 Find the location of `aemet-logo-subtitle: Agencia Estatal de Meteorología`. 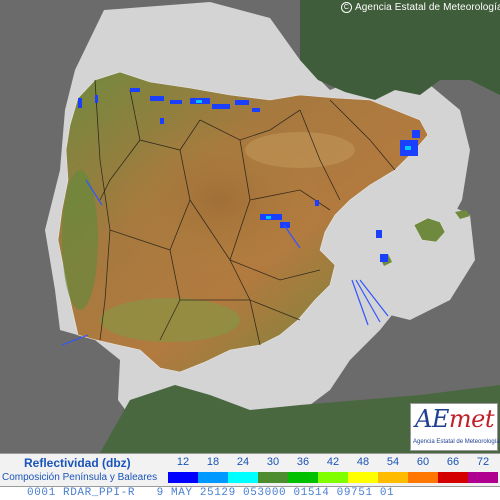

aemet-logo-subtitle: Agencia Estatal de Meteorología is located at coordinates (456, 442).